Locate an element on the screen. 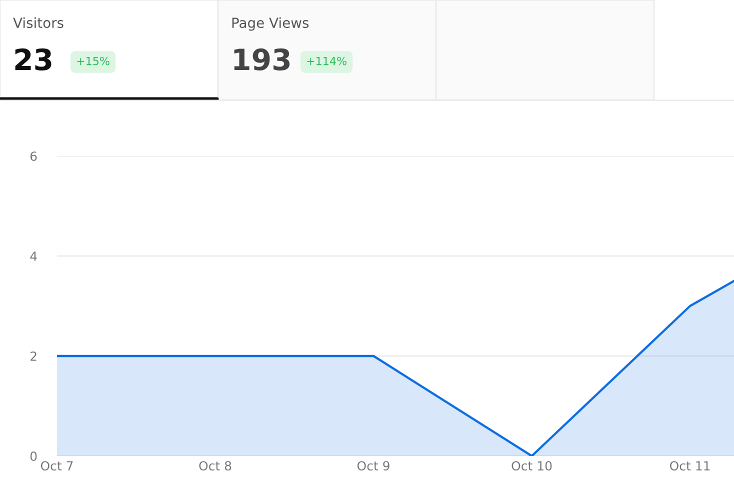  text: 23 is located at coordinates (33, 59).